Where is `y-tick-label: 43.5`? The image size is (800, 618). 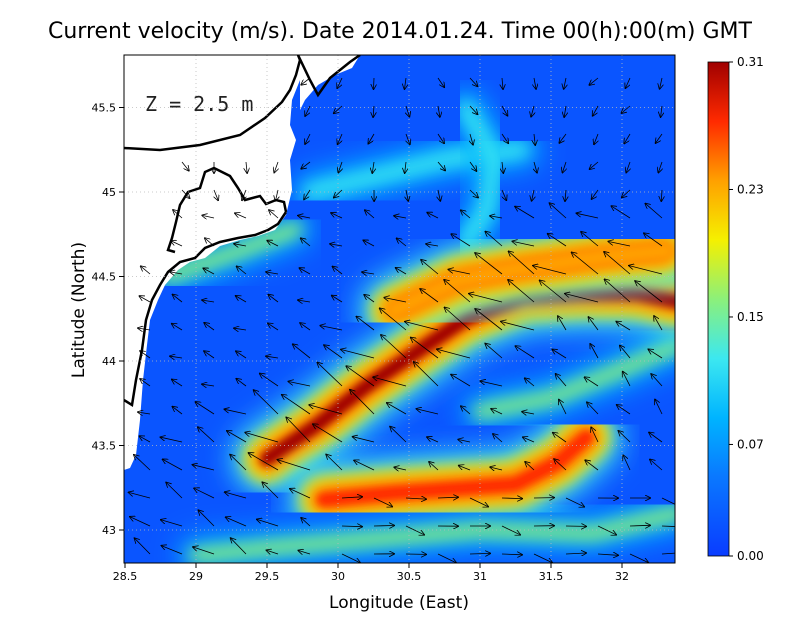 y-tick-label: 43.5 is located at coordinates (104, 446).